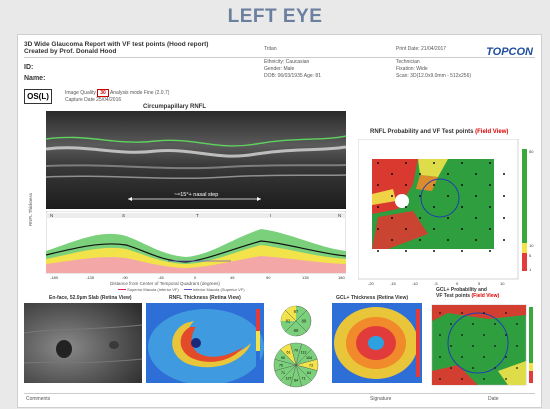  I want to click on clock-value: 104, so click(309, 358).